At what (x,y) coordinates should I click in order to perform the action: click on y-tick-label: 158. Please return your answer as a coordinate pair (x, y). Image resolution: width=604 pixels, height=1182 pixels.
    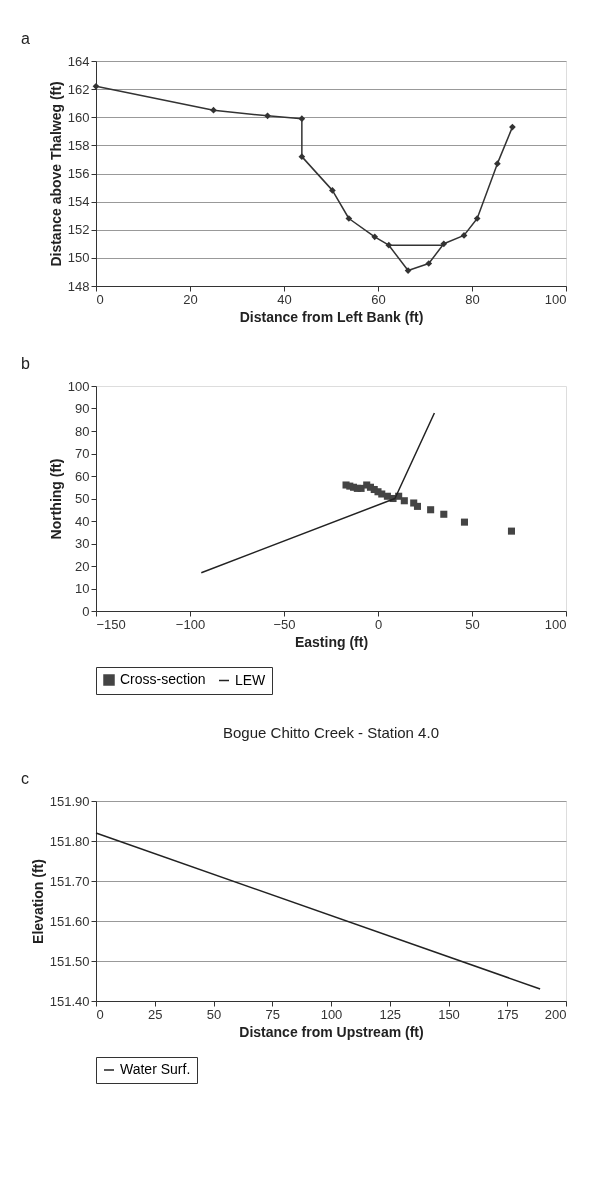
    Looking at the image, I should click on (78, 145).